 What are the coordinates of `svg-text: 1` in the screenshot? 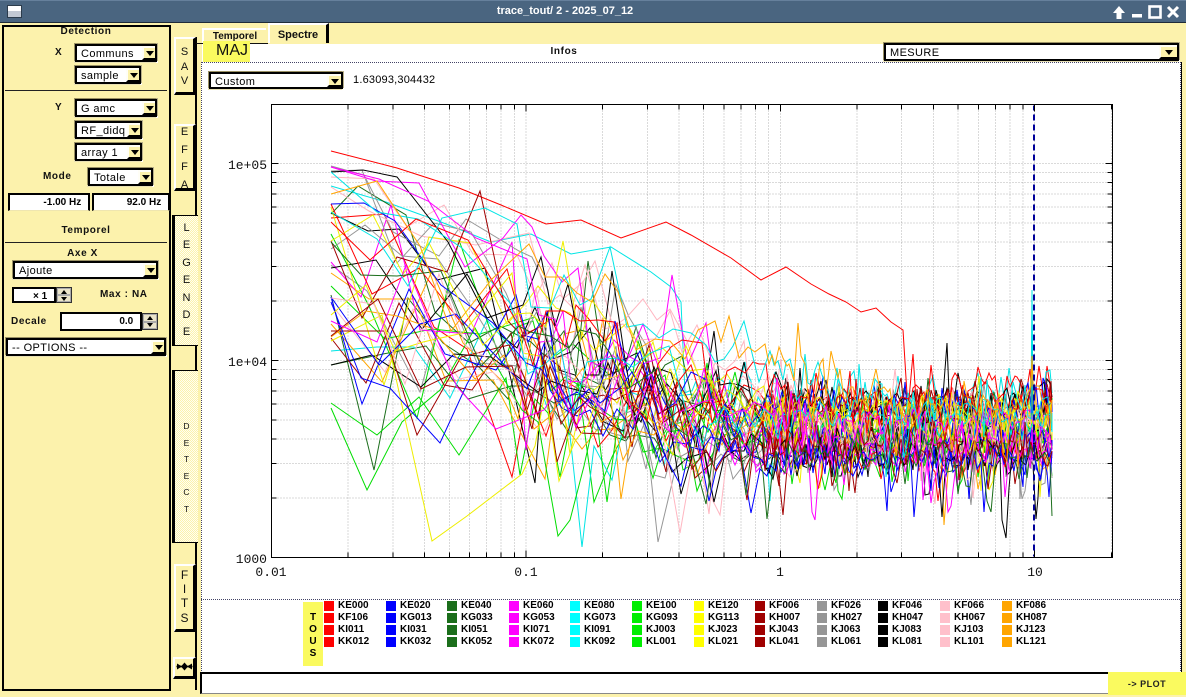 It's located at (780, 572).